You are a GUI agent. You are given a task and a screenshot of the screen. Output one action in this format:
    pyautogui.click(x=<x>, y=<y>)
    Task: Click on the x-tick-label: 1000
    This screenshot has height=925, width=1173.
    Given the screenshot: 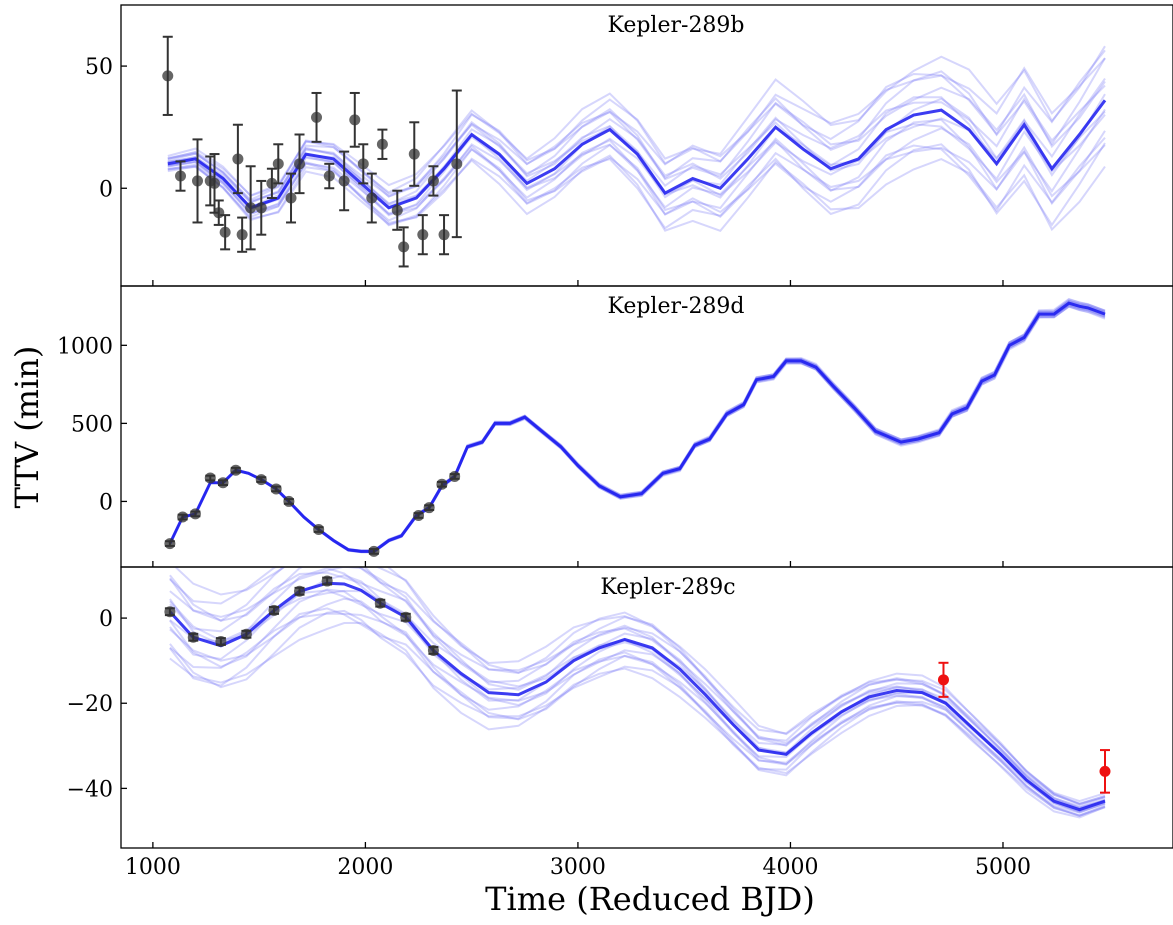 What is the action you would take?
    pyautogui.click(x=153, y=867)
    